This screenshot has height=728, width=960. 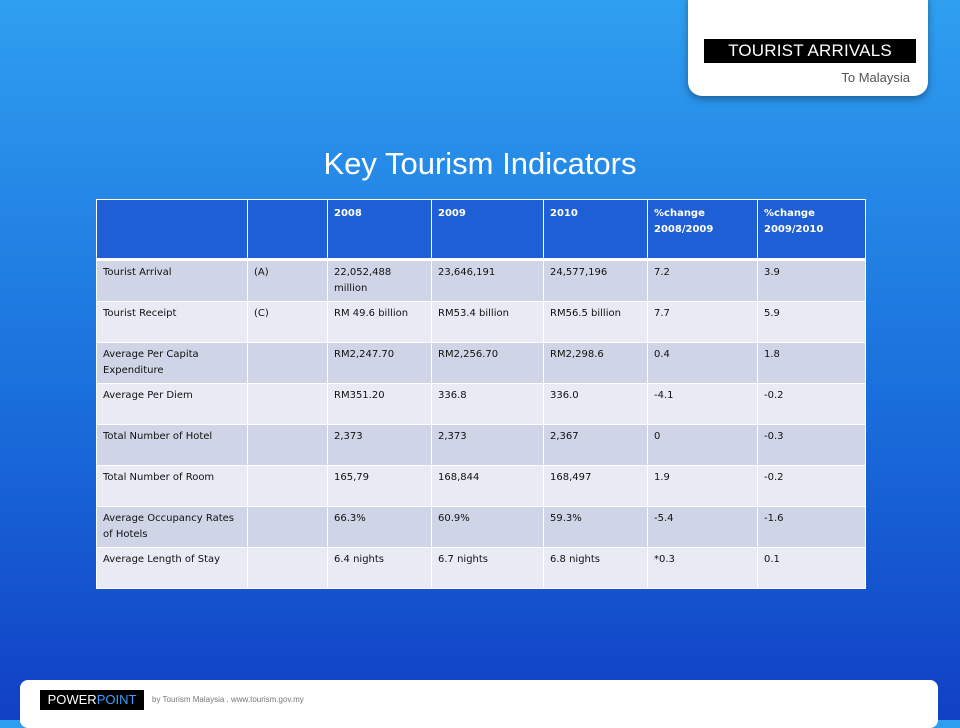 What do you see at coordinates (379, 280) in the screenshot?
I see `table-cell: 22,052,488 million` at bounding box center [379, 280].